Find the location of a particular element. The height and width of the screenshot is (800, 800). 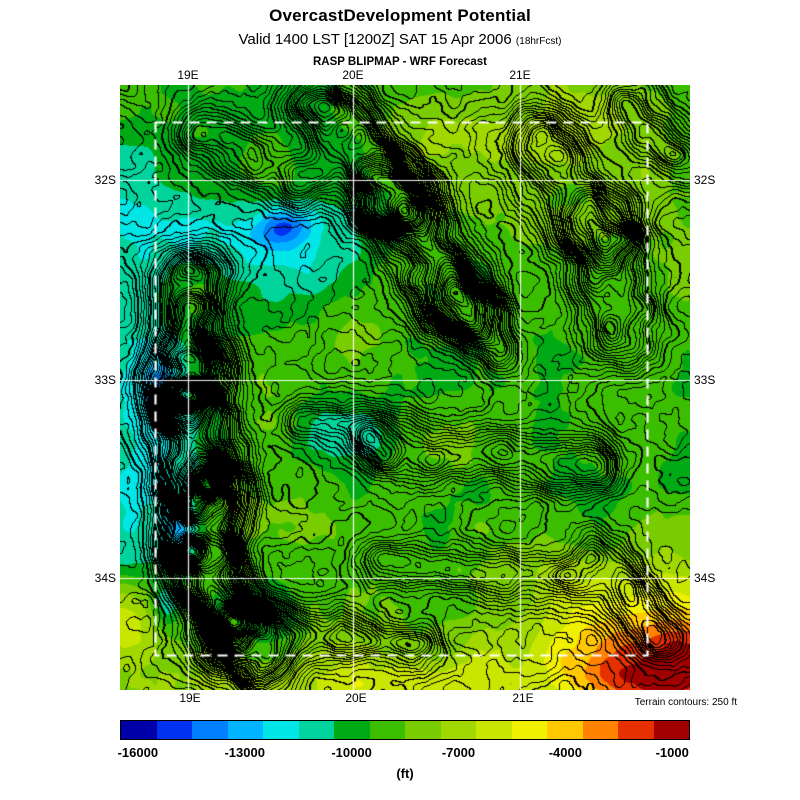

x-tick-top: 19E is located at coordinates (188, 75).